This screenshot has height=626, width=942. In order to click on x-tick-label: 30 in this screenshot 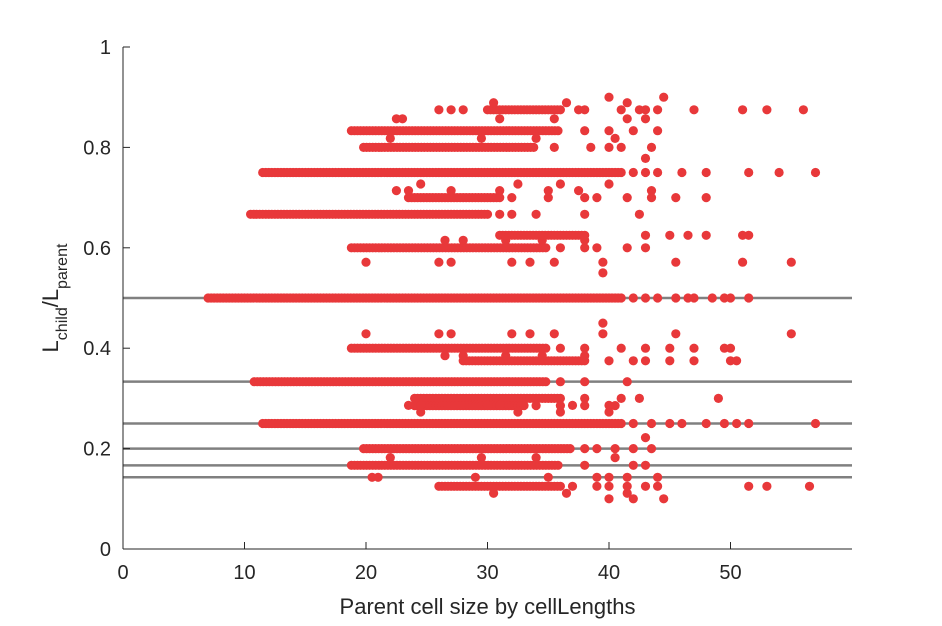, I will do `click(487, 573)`.